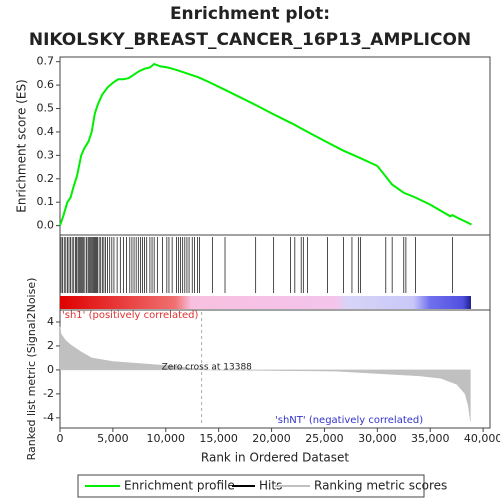 This screenshot has width=500, height=504. I want to click on x-tick-label: 25,000, so click(324, 438).